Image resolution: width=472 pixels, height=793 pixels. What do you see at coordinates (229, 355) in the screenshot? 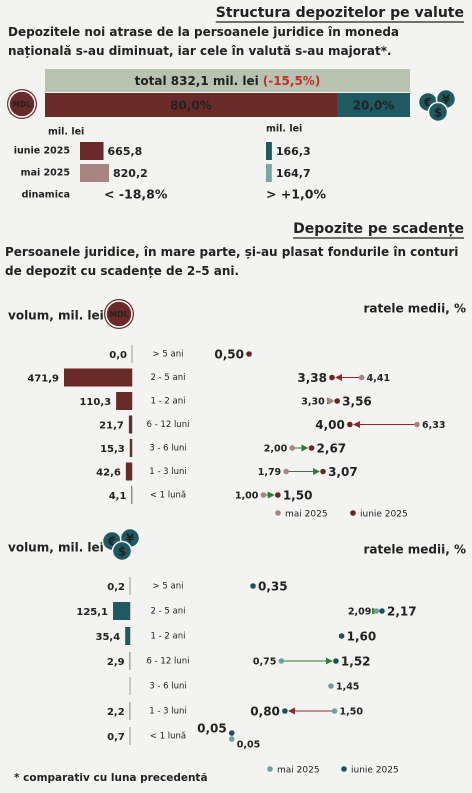
I see `rate-label: 0,50` at bounding box center [229, 355].